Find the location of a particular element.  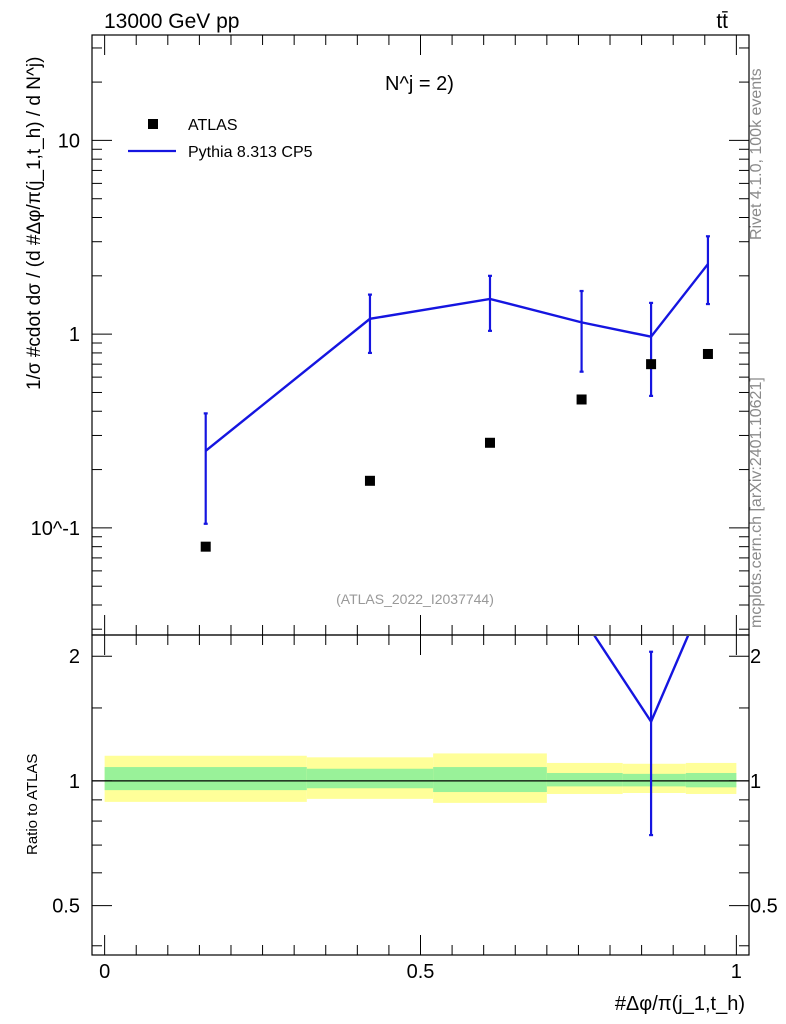

x-axis-title: #Δφ/π(j_1,t_h) is located at coordinates (680, 1004).